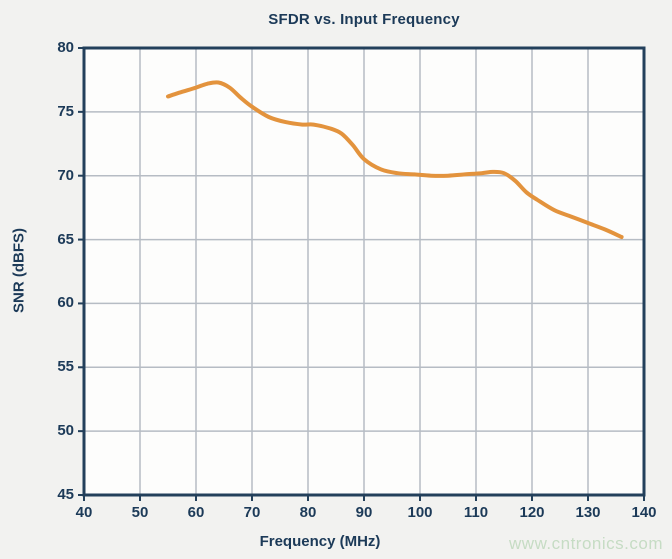  Describe the element at coordinates (65, 175) in the screenshot. I see `y-tick-label: 70` at that location.